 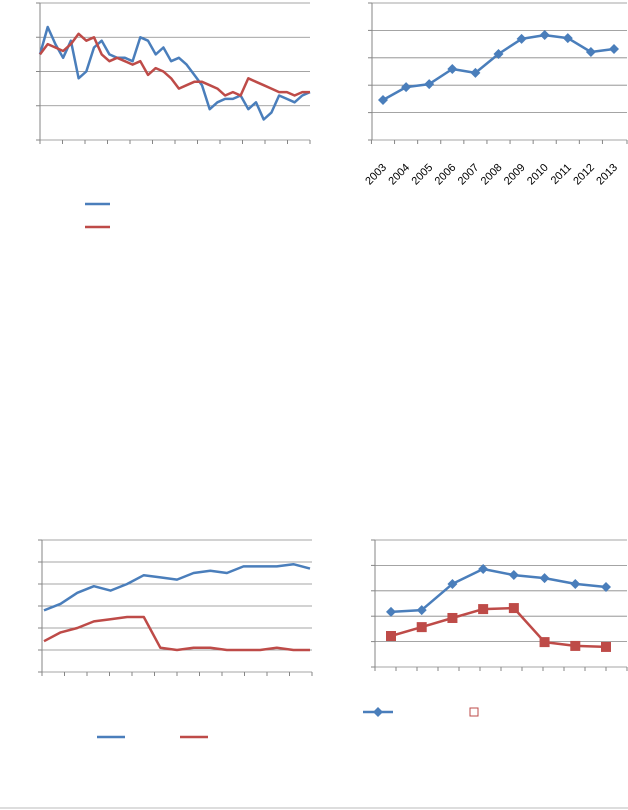 I want to click on x-tick-label: 2004, so click(x=399, y=175).